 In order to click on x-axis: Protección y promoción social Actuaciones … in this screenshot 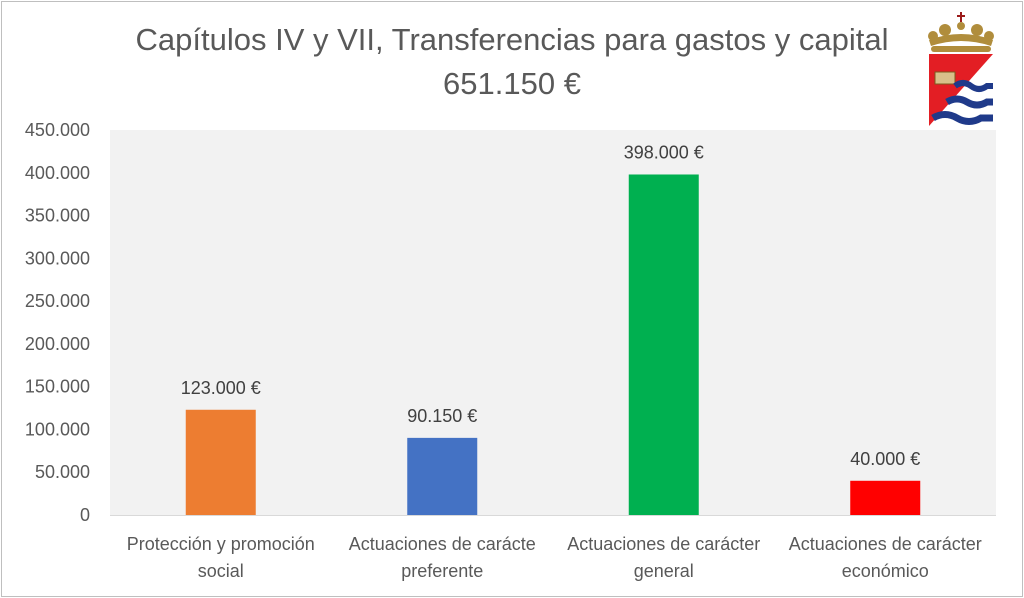, I will do `click(553, 548)`.